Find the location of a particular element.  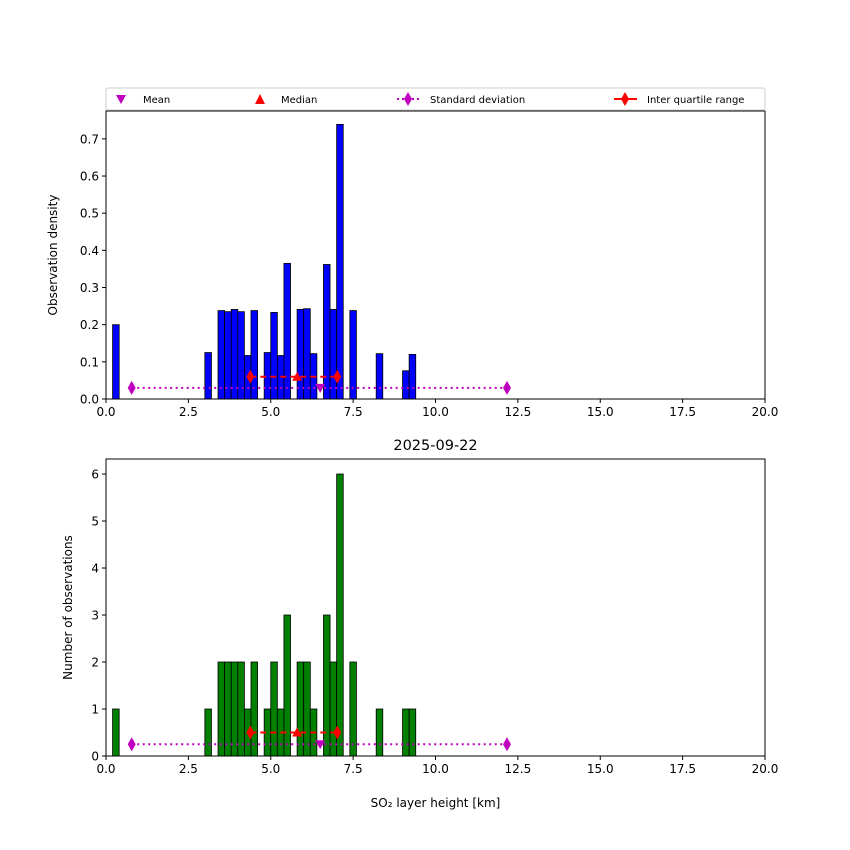

y-tick-label: 0.7 is located at coordinates (89, 139).